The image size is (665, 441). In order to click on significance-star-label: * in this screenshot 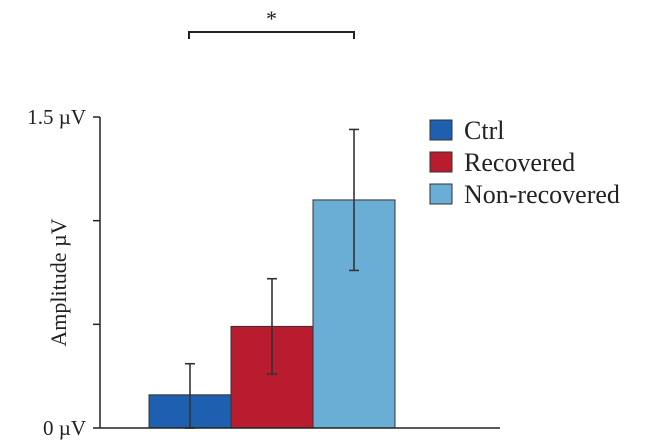, I will do `click(271, 18)`.